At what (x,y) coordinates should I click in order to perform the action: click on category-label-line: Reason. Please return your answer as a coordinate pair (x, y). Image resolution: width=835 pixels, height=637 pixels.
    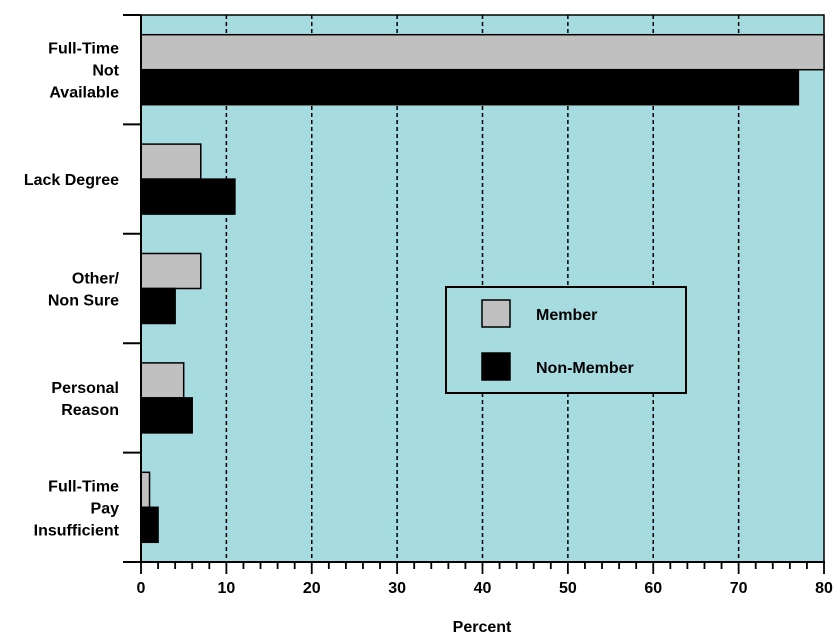
    Looking at the image, I should click on (90, 410).